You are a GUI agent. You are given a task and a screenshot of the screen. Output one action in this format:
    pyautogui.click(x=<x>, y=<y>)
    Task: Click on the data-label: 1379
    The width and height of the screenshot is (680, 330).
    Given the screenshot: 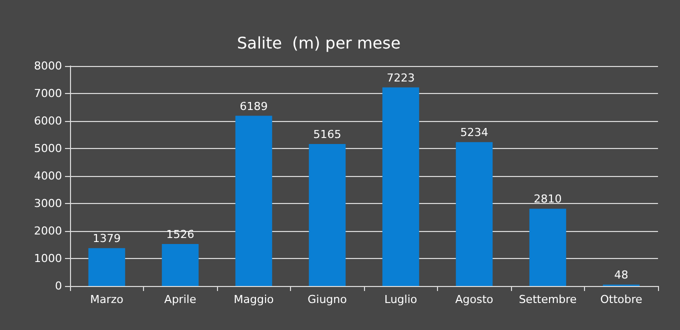 What is the action you would take?
    pyautogui.click(x=106, y=239)
    